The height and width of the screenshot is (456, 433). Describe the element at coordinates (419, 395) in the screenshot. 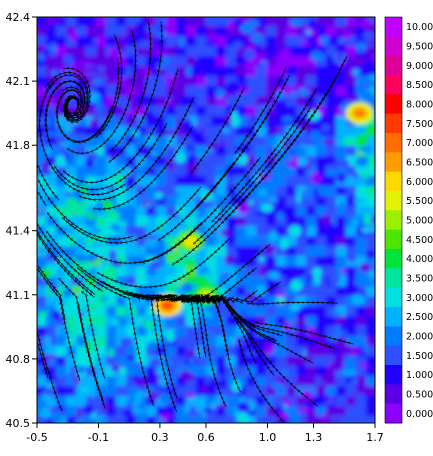

I see `colorbar-label: 0.500` at that location.